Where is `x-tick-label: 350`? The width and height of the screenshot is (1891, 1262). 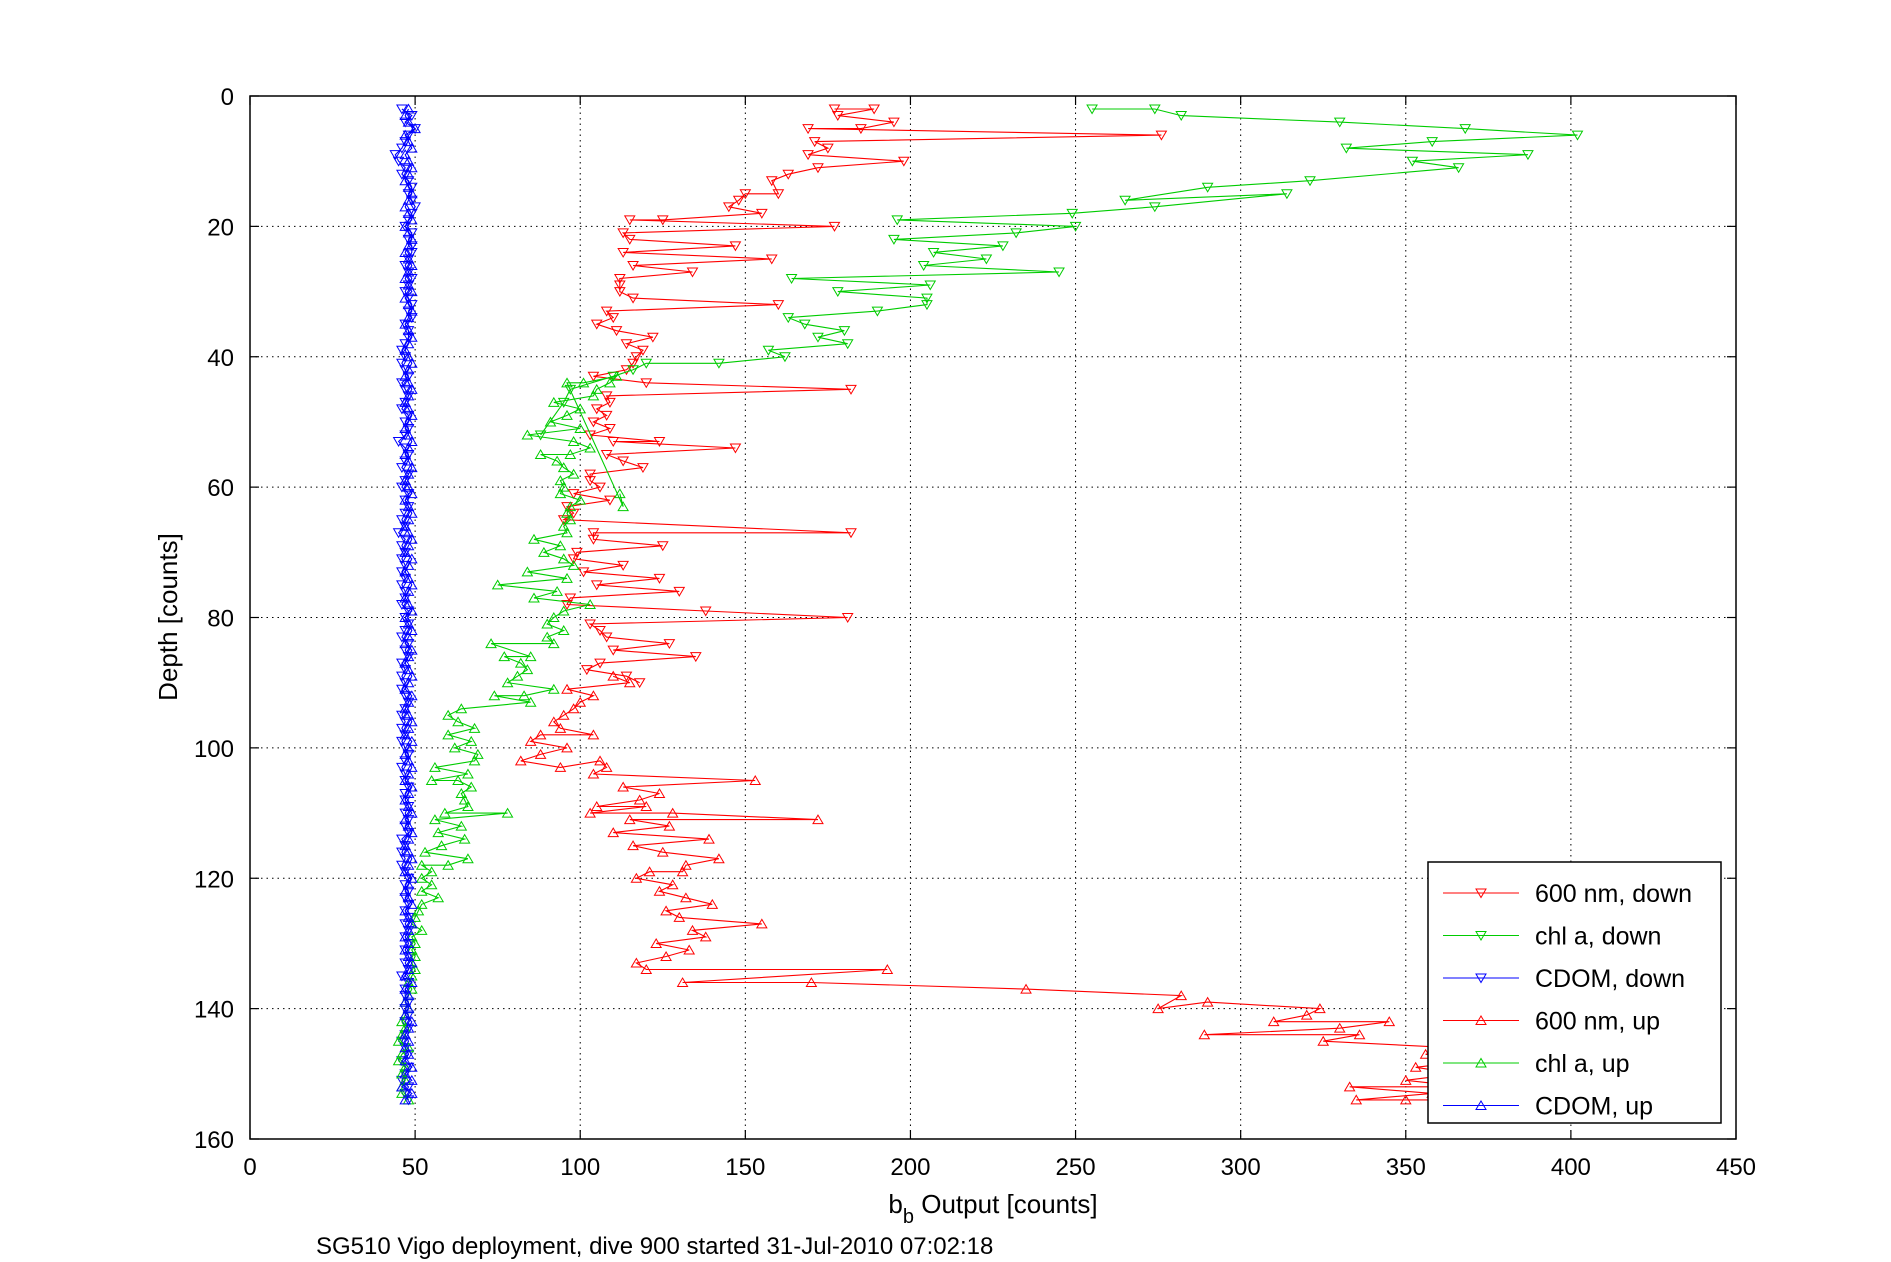 x-tick-label: 350 is located at coordinates (1406, 1167).